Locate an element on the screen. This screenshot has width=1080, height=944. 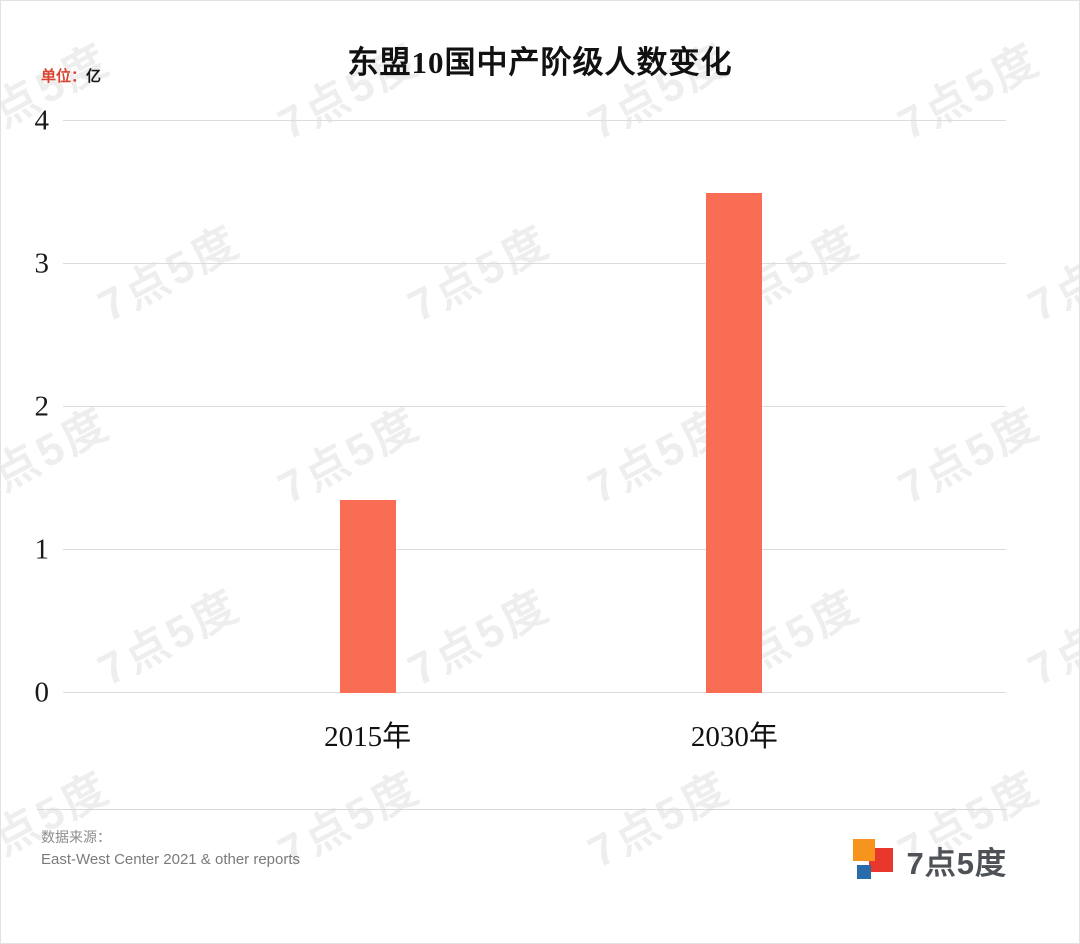
unit-label-prefix: 单位： is located at coordinates (64, 76).